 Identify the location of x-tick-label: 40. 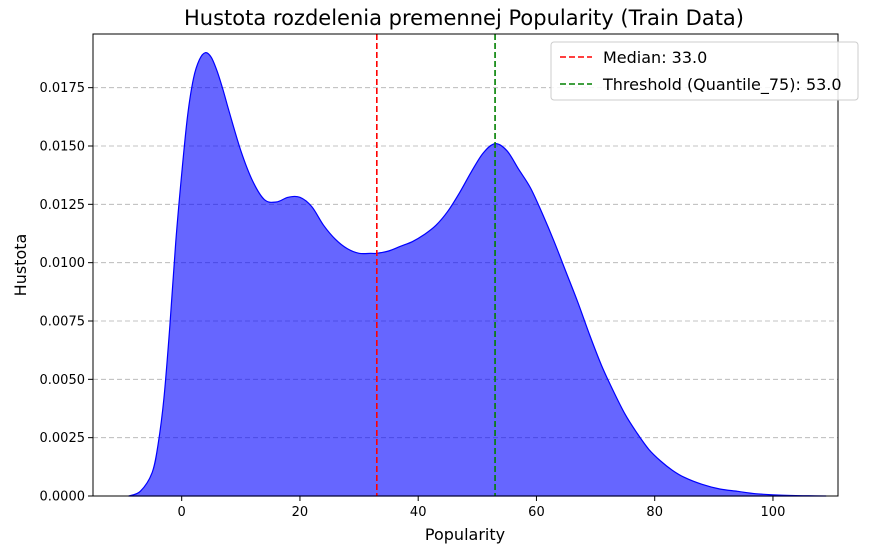
(418, 512).